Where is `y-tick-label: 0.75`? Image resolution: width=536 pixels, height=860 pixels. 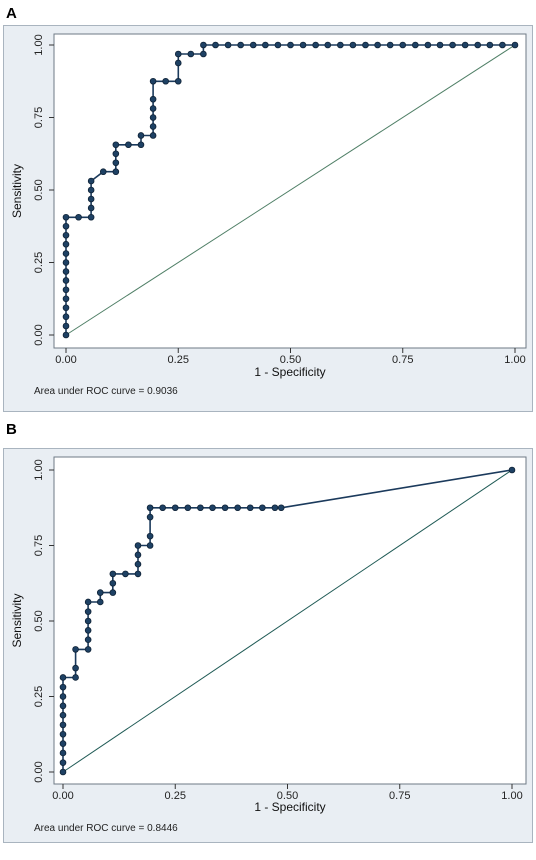 y-tick-label: 0.75 is located at coordinates (39, 117).